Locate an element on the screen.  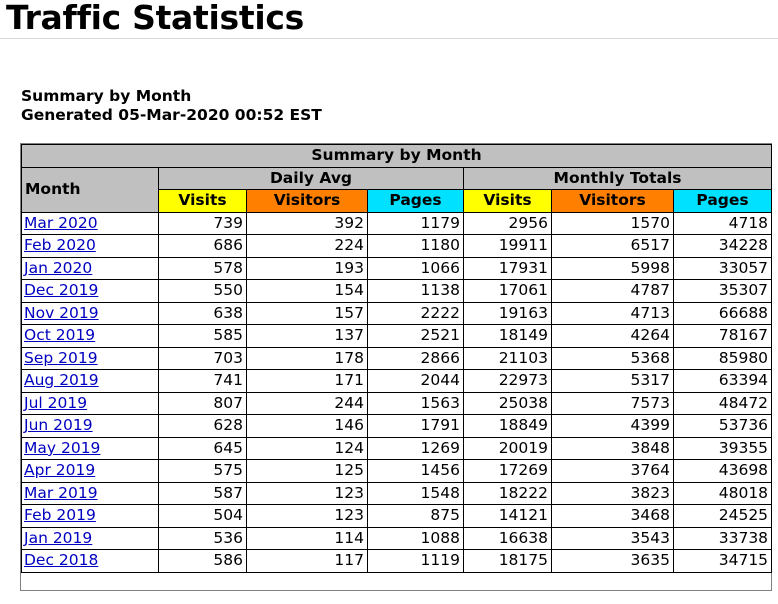
monthly-visitors-cell: 3468 is located at coordinates (612, 516).